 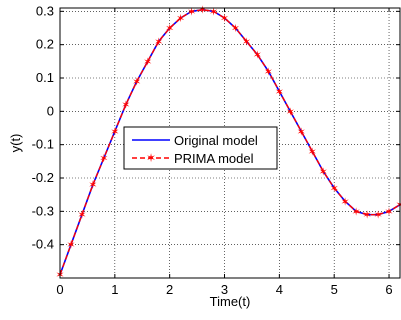 What do you see at coordinates (45, 77) in the screenshot?
I see `y-tick-label: 0.1` at bounding box center [45, 77].